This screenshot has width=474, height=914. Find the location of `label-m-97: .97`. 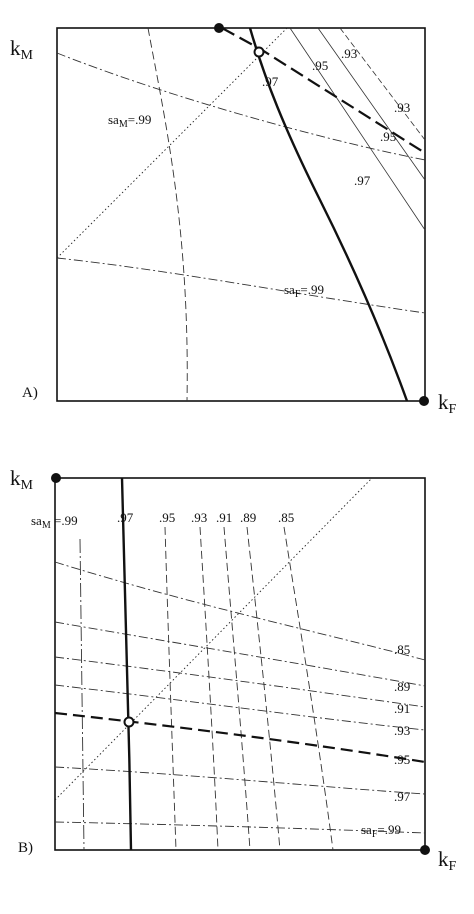

label-m-97: .97 is located at coordinates (125, 517).